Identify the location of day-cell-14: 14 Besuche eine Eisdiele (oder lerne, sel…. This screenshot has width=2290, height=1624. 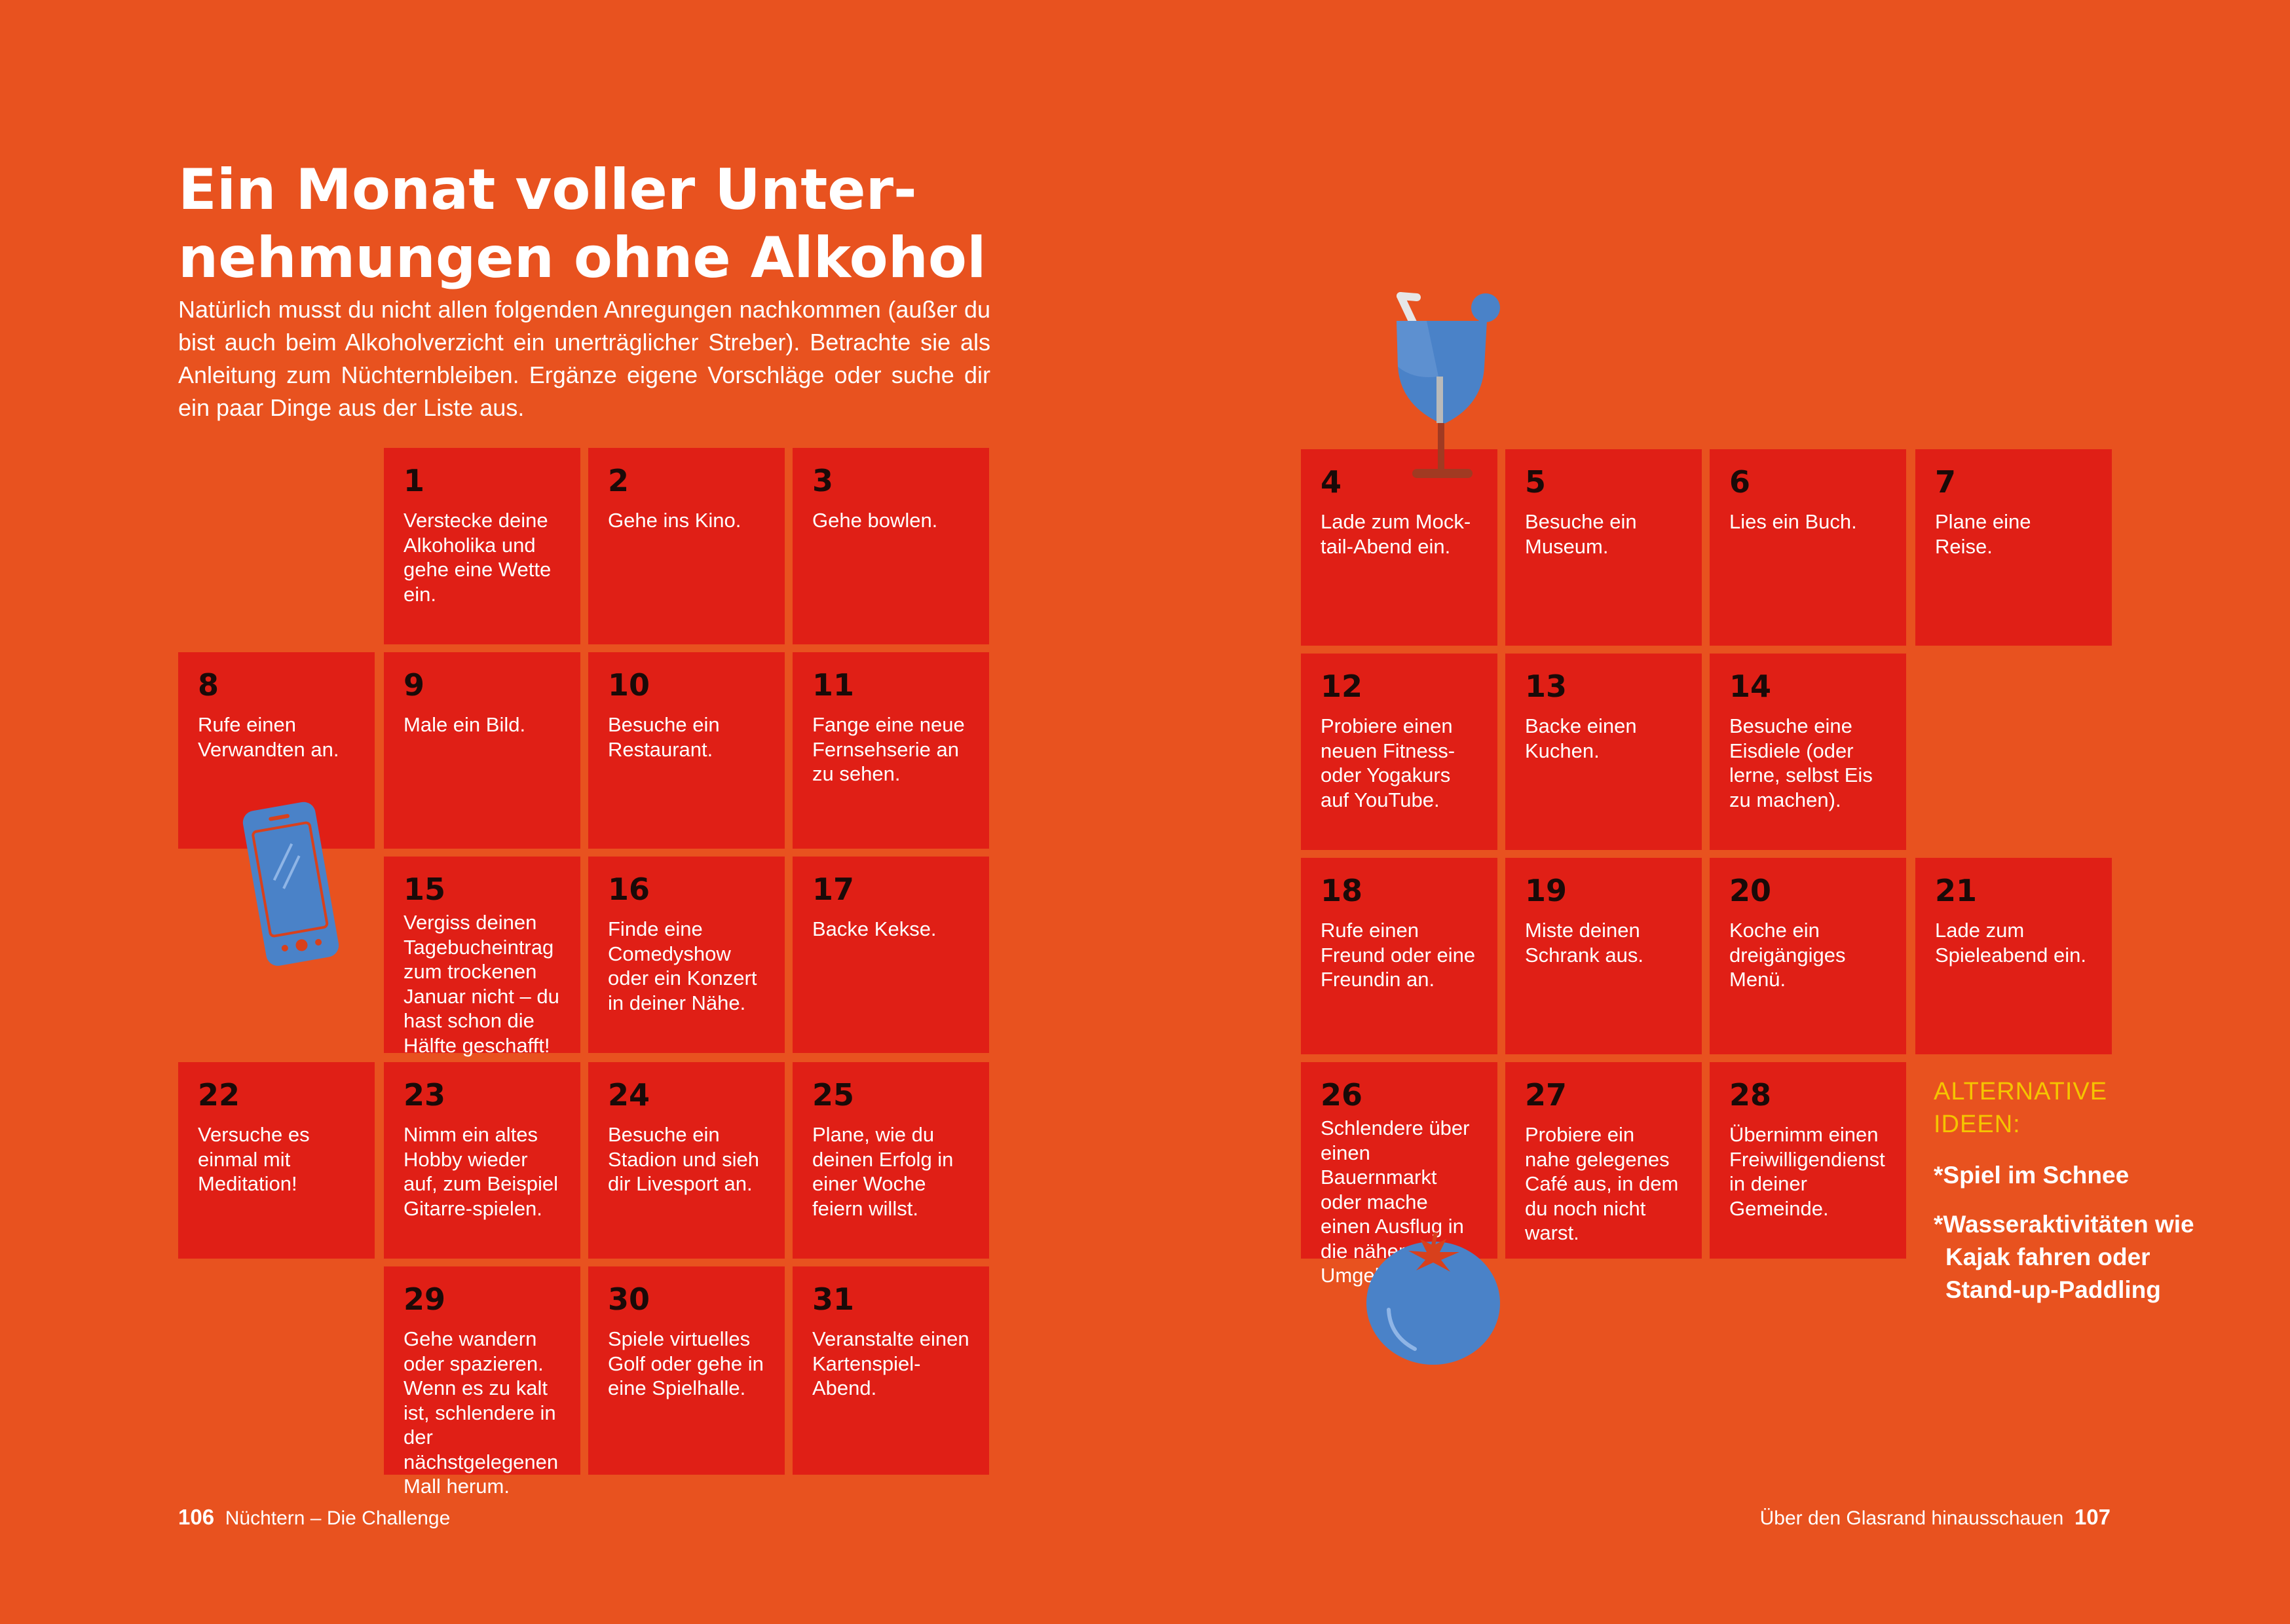
(1808, 752).